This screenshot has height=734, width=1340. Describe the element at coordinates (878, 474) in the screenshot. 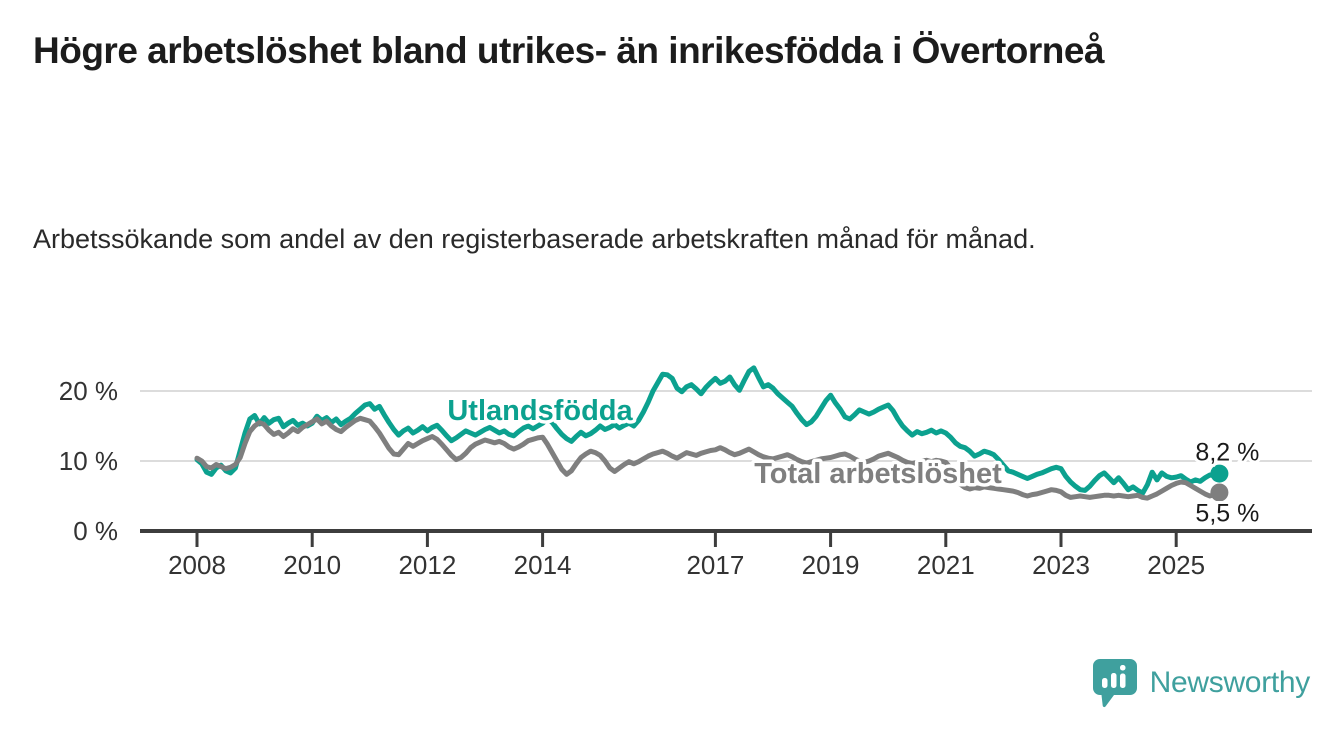

I see `series-name-label: Total arbetslöshet` at that location.